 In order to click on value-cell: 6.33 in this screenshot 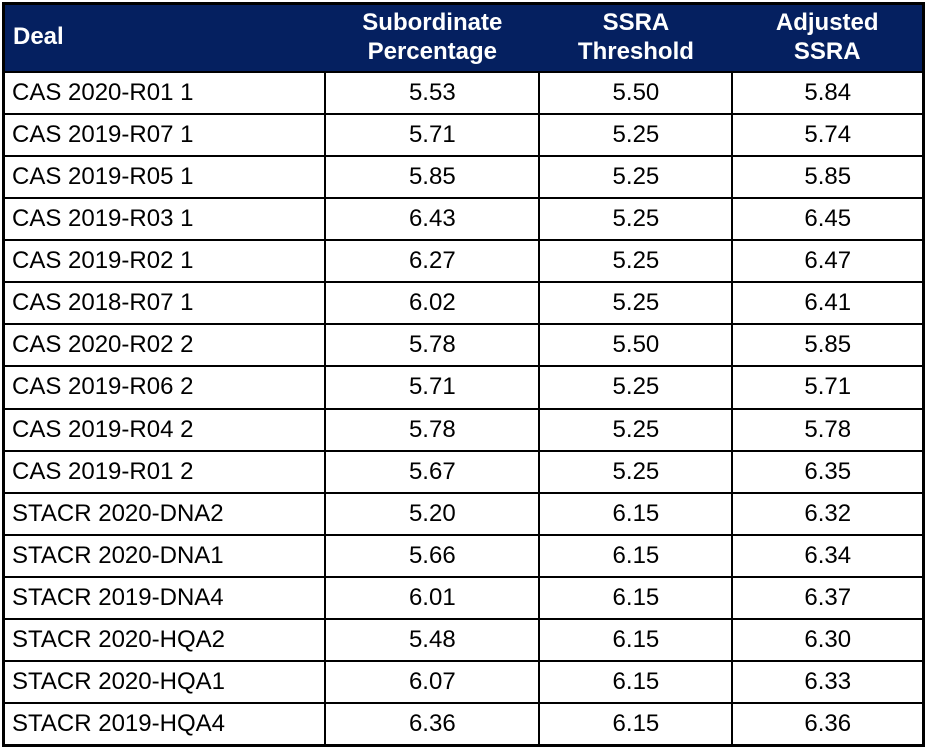, I will do `click(828, 682)`.